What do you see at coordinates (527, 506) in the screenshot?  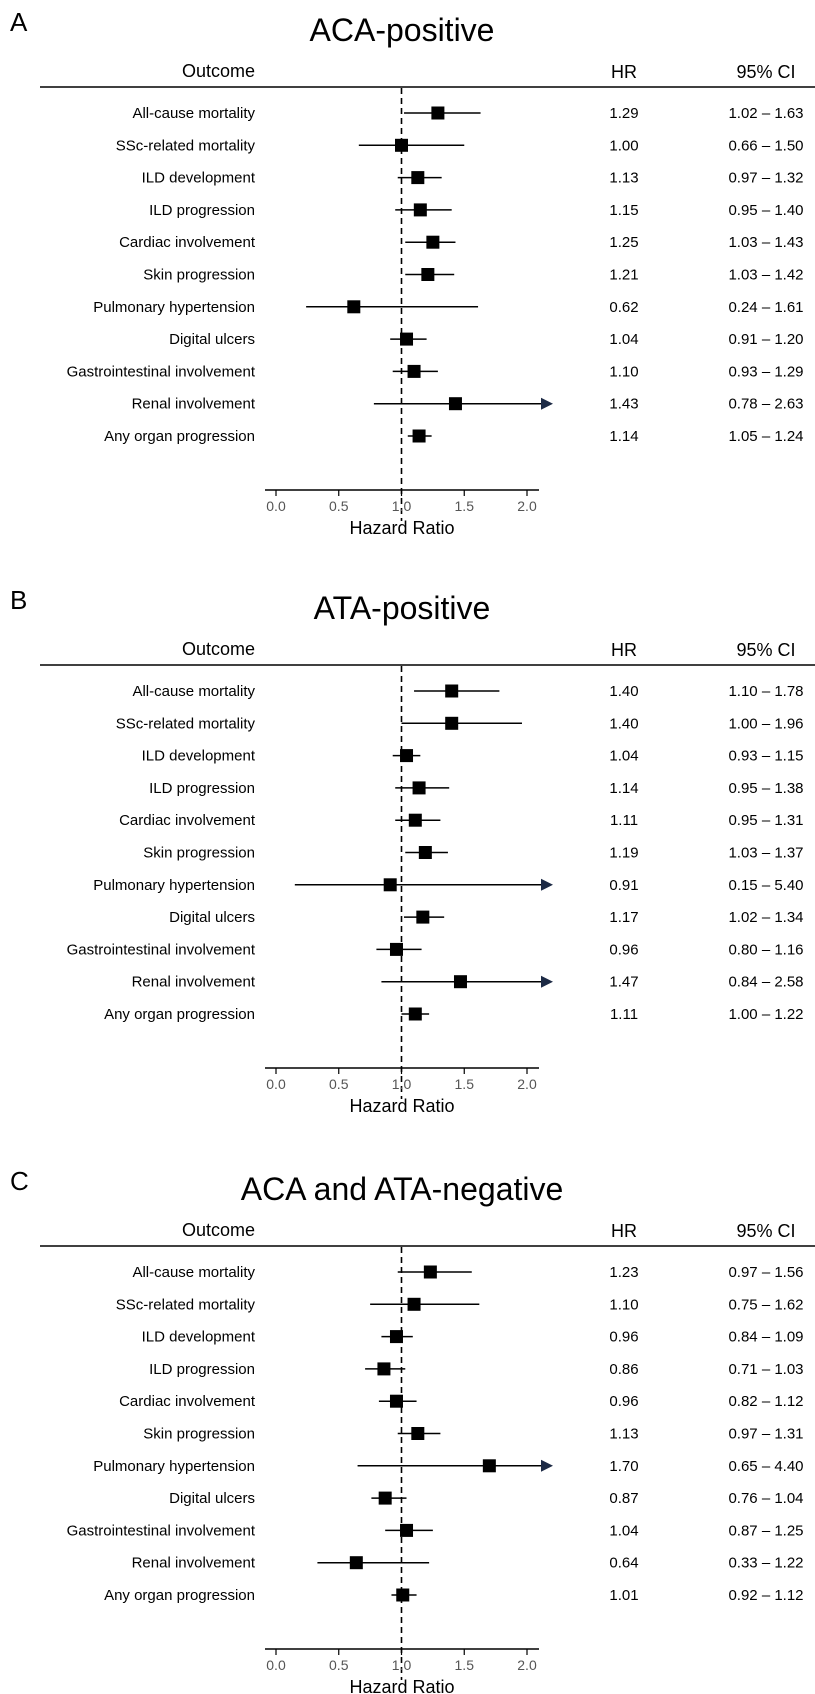 I see `panel-a-x-tick-label: 2.0` at bounding box center [527, 506].